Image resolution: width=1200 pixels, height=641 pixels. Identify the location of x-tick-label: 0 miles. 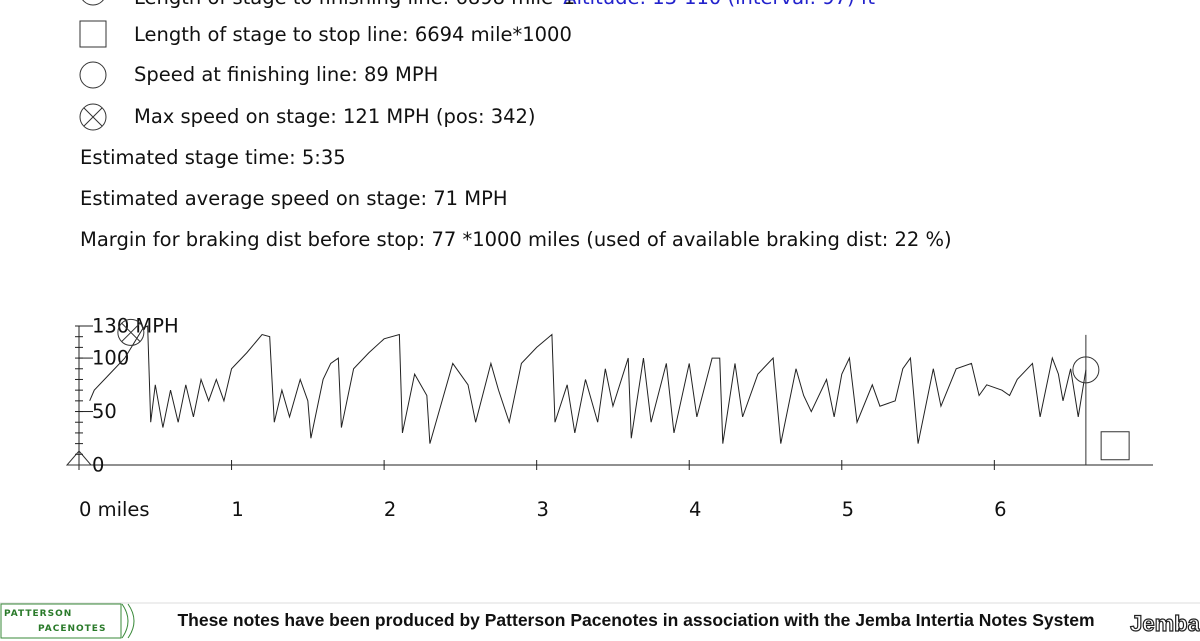
(114, 509).